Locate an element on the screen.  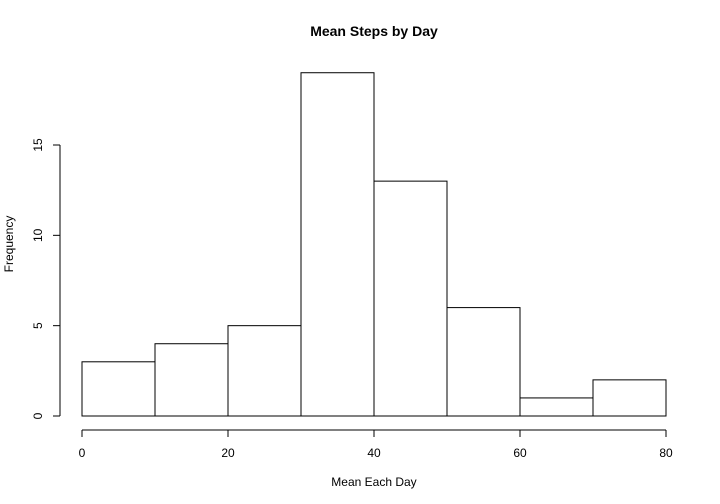
y-tick-label-10: 10 is located at coordinates (38, 235).